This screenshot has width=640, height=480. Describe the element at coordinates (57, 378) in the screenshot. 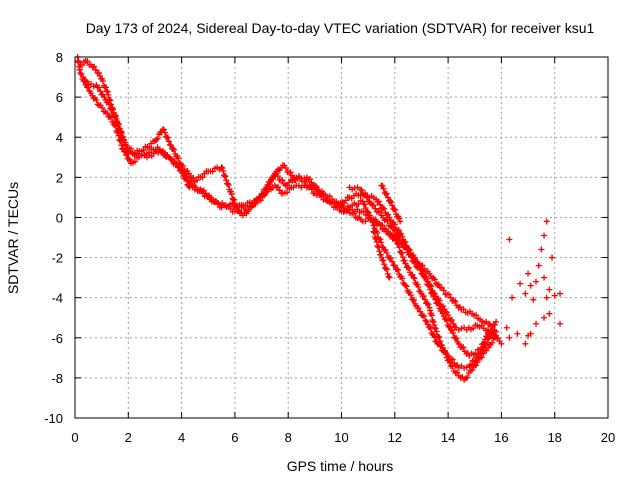

I see `y-tick-label: -8` at that location.